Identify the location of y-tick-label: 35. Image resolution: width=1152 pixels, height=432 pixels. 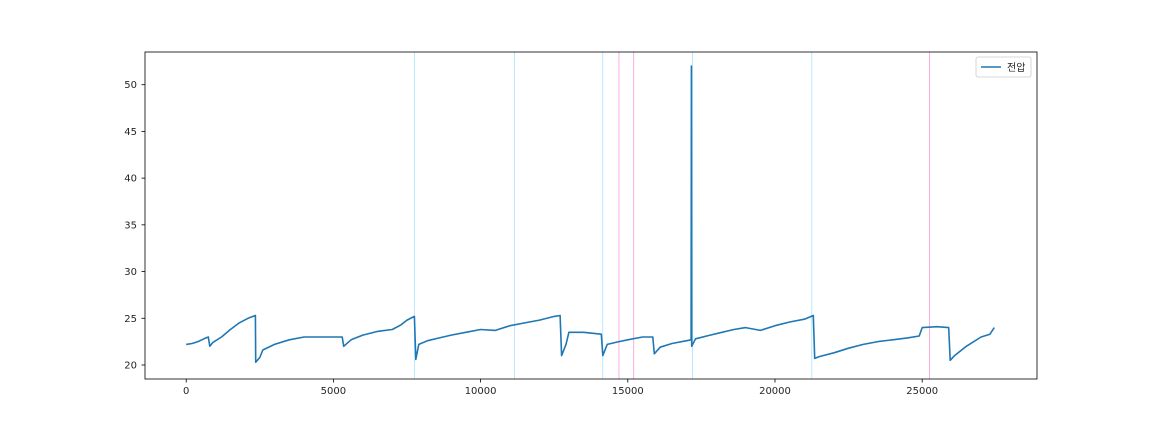
(130, 225).